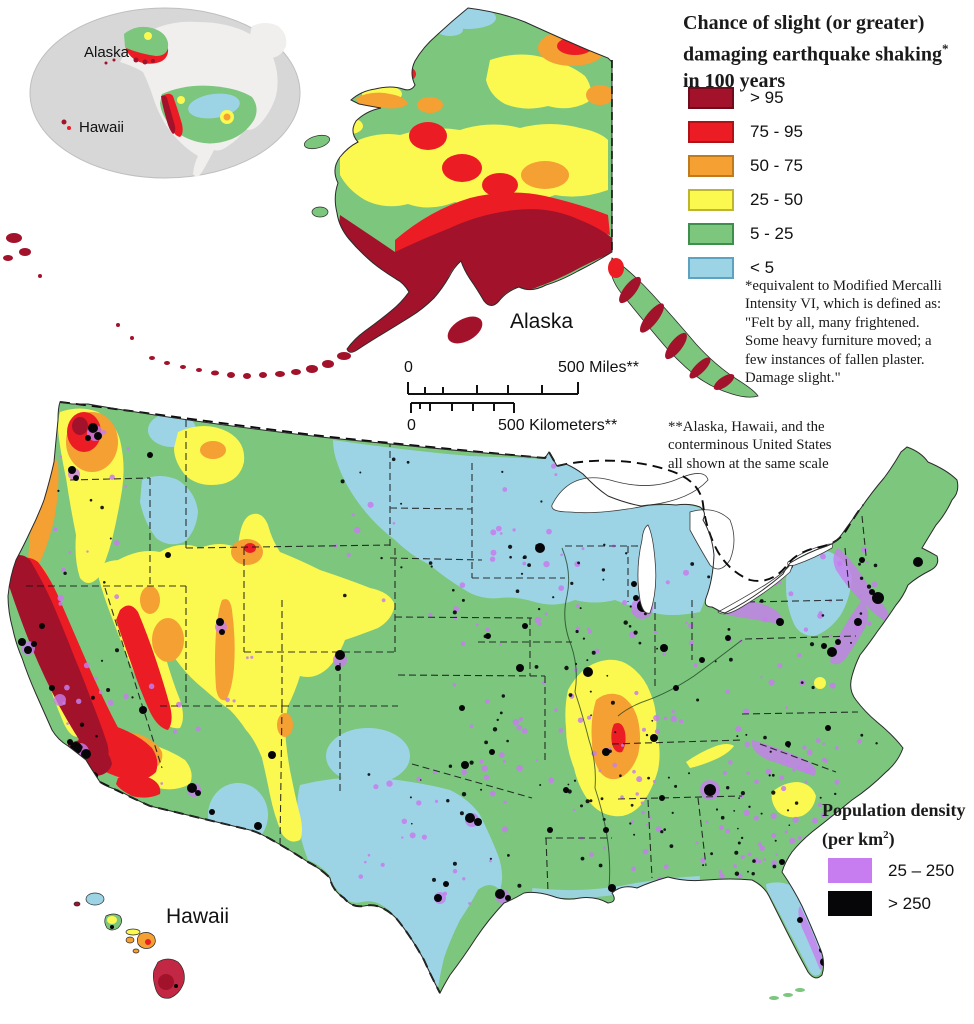 This screenshot has height=1024, width=974. Describe the element at coordinates (77, 904) in the screenshot. I see `niihau-island` at that location.